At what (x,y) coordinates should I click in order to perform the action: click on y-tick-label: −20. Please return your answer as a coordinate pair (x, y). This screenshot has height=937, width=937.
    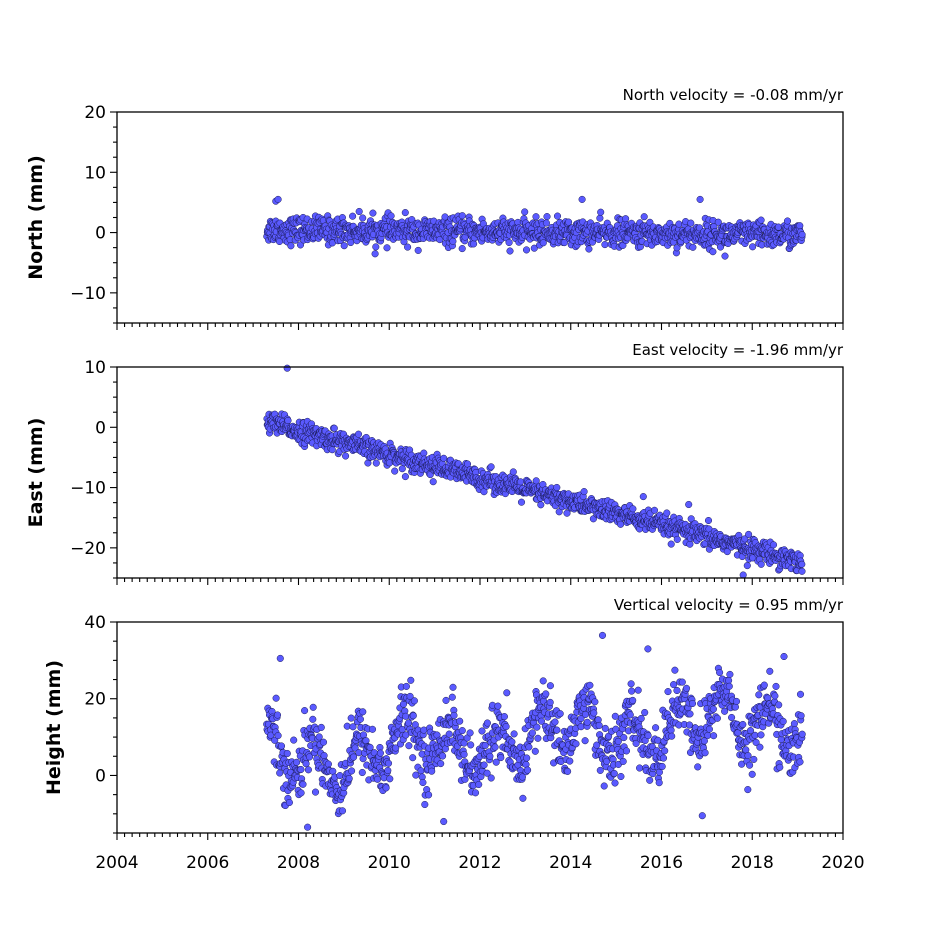
    Looking at the image, I should click on (88, 549).